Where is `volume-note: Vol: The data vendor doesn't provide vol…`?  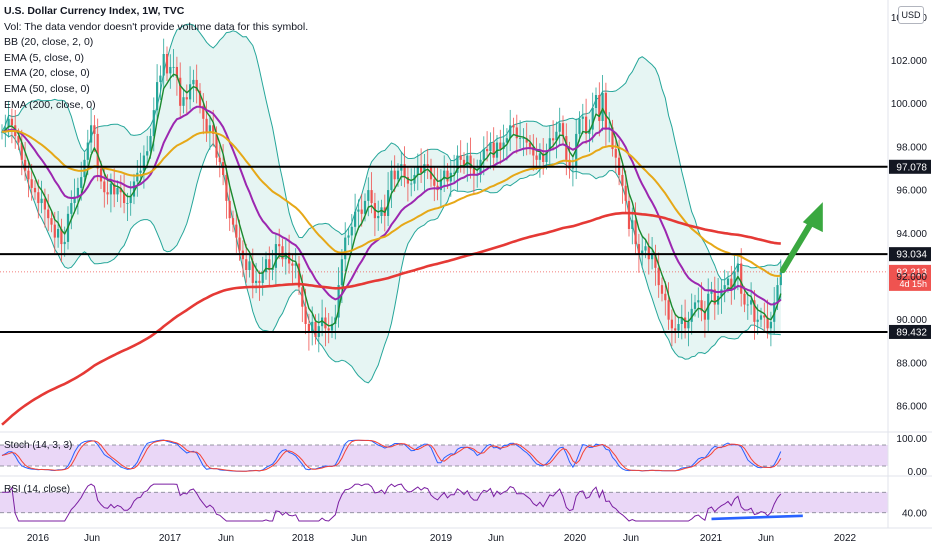
volume-note: Vol: The data vendor doesn't provide vol… is located at coordinates (156, 26).